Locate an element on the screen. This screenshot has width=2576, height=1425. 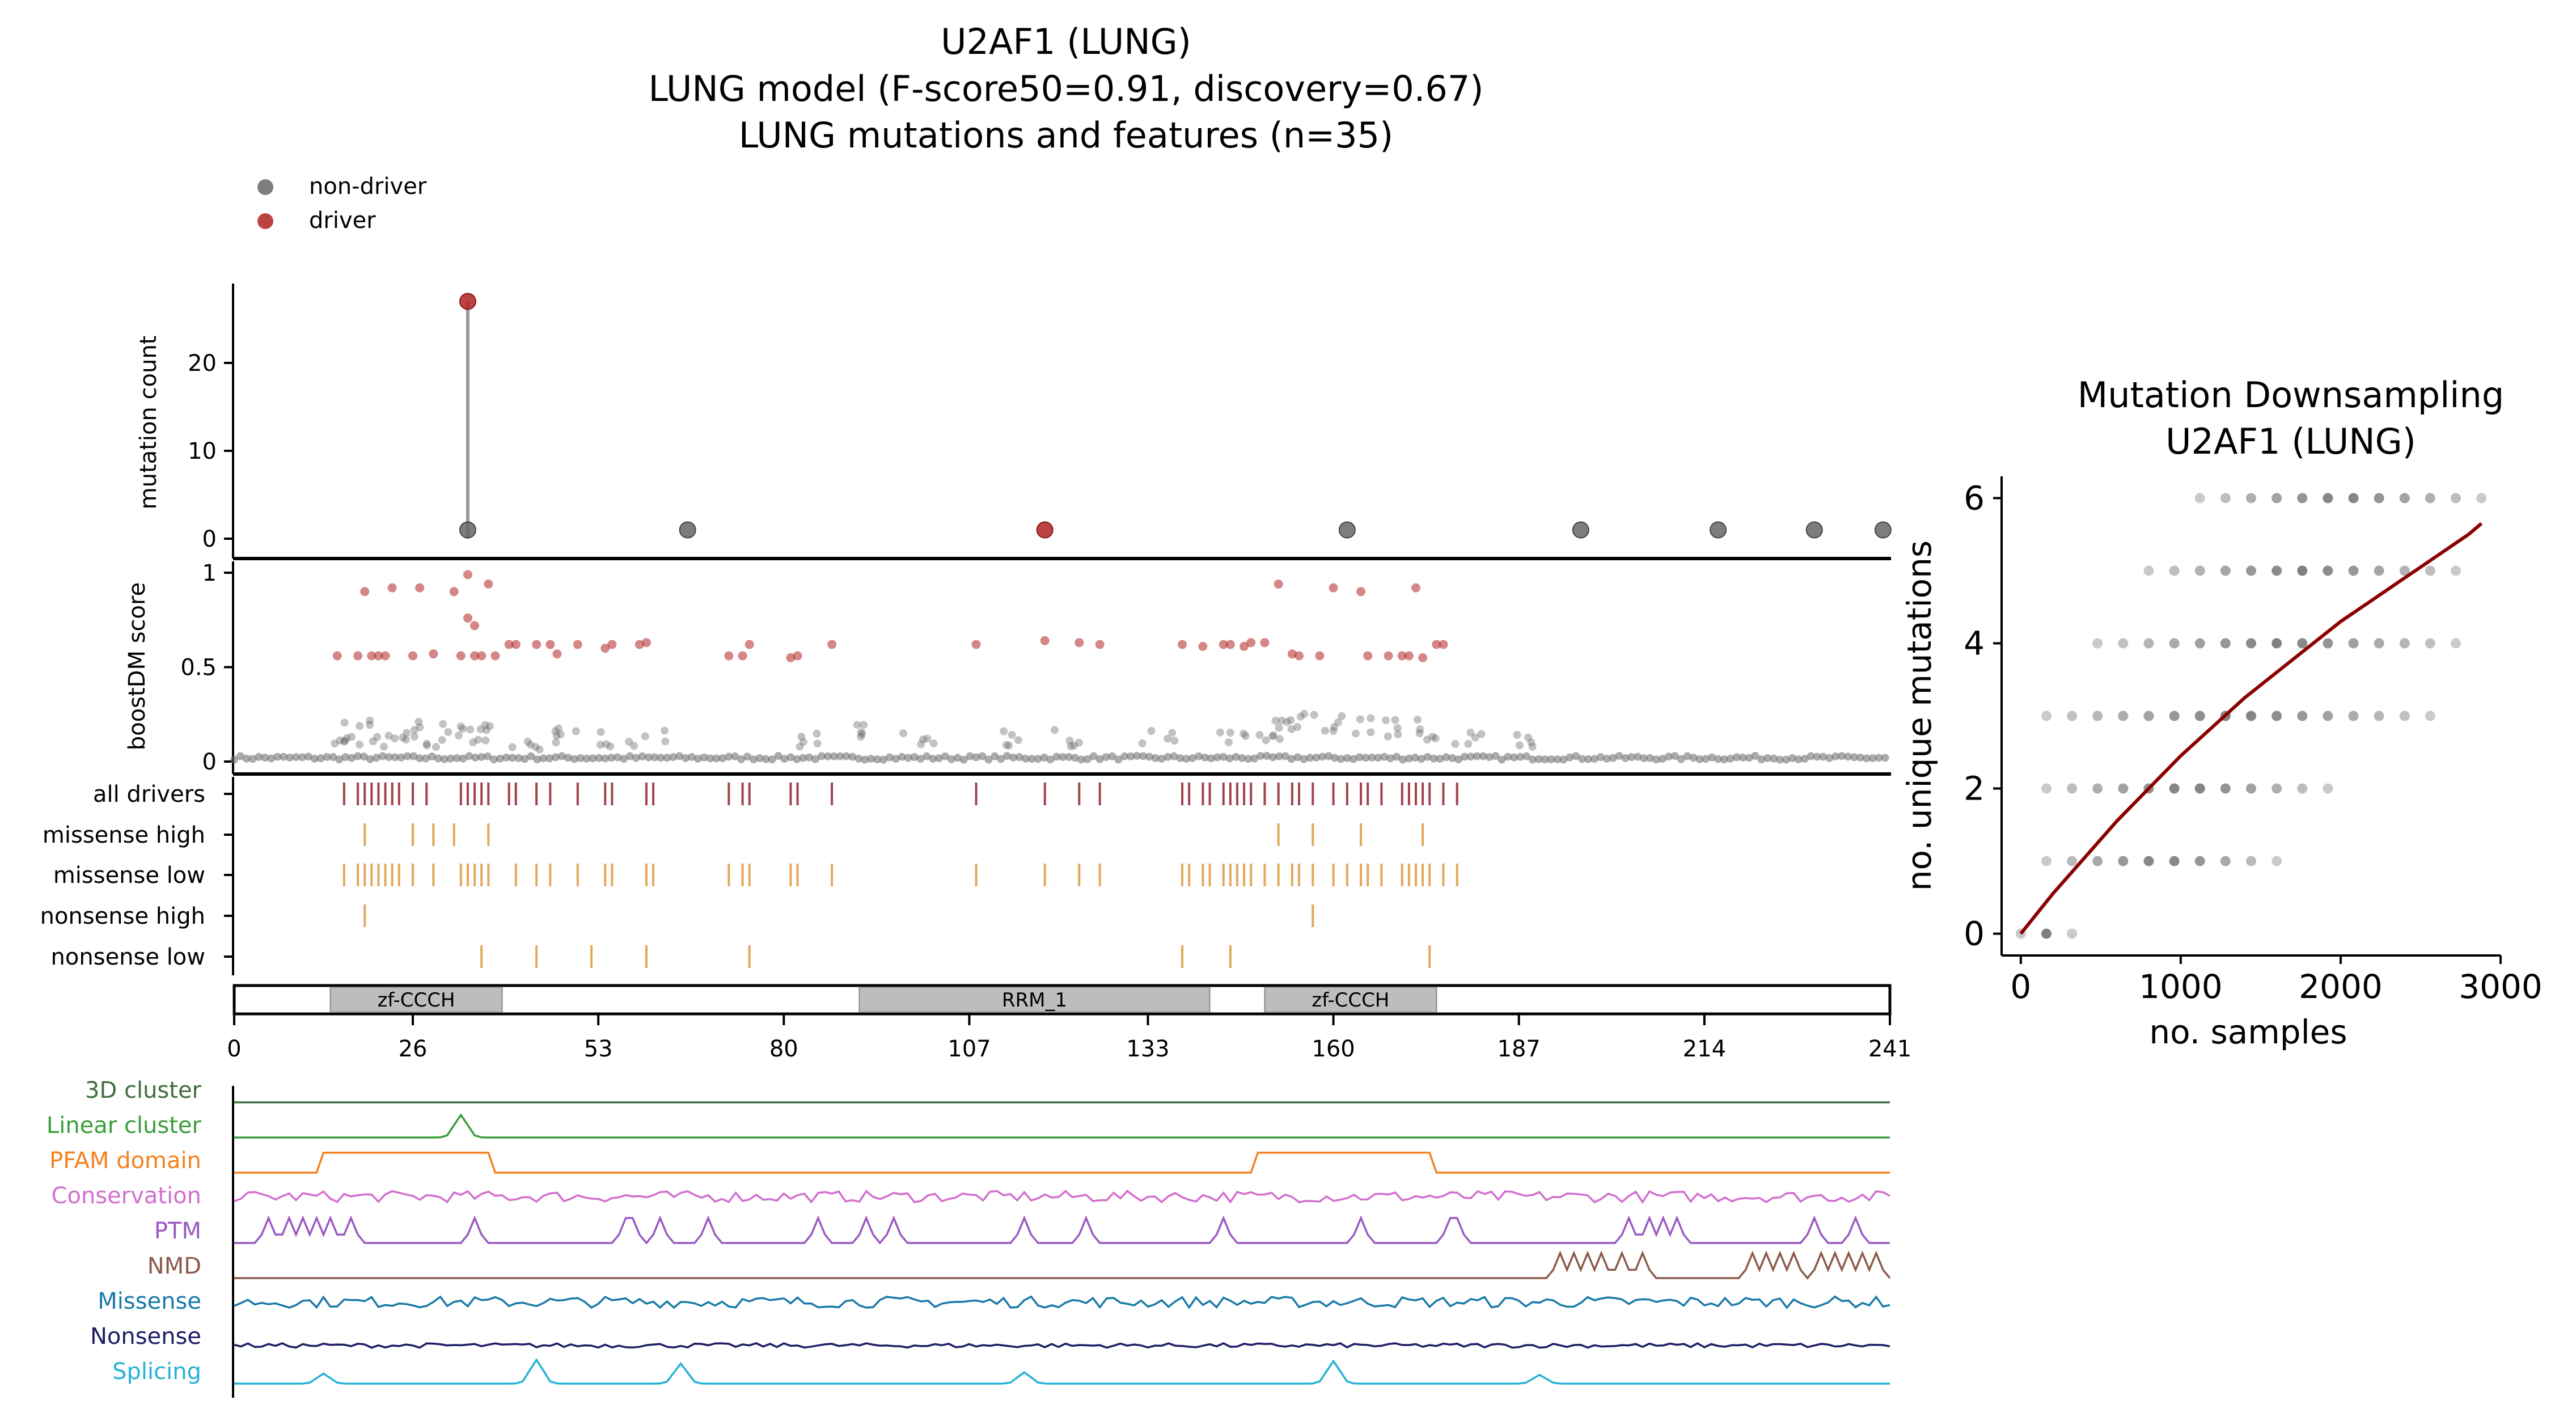
downsampling-title-line1: Mutation Downsampling is located at coordinates (2291, 395).